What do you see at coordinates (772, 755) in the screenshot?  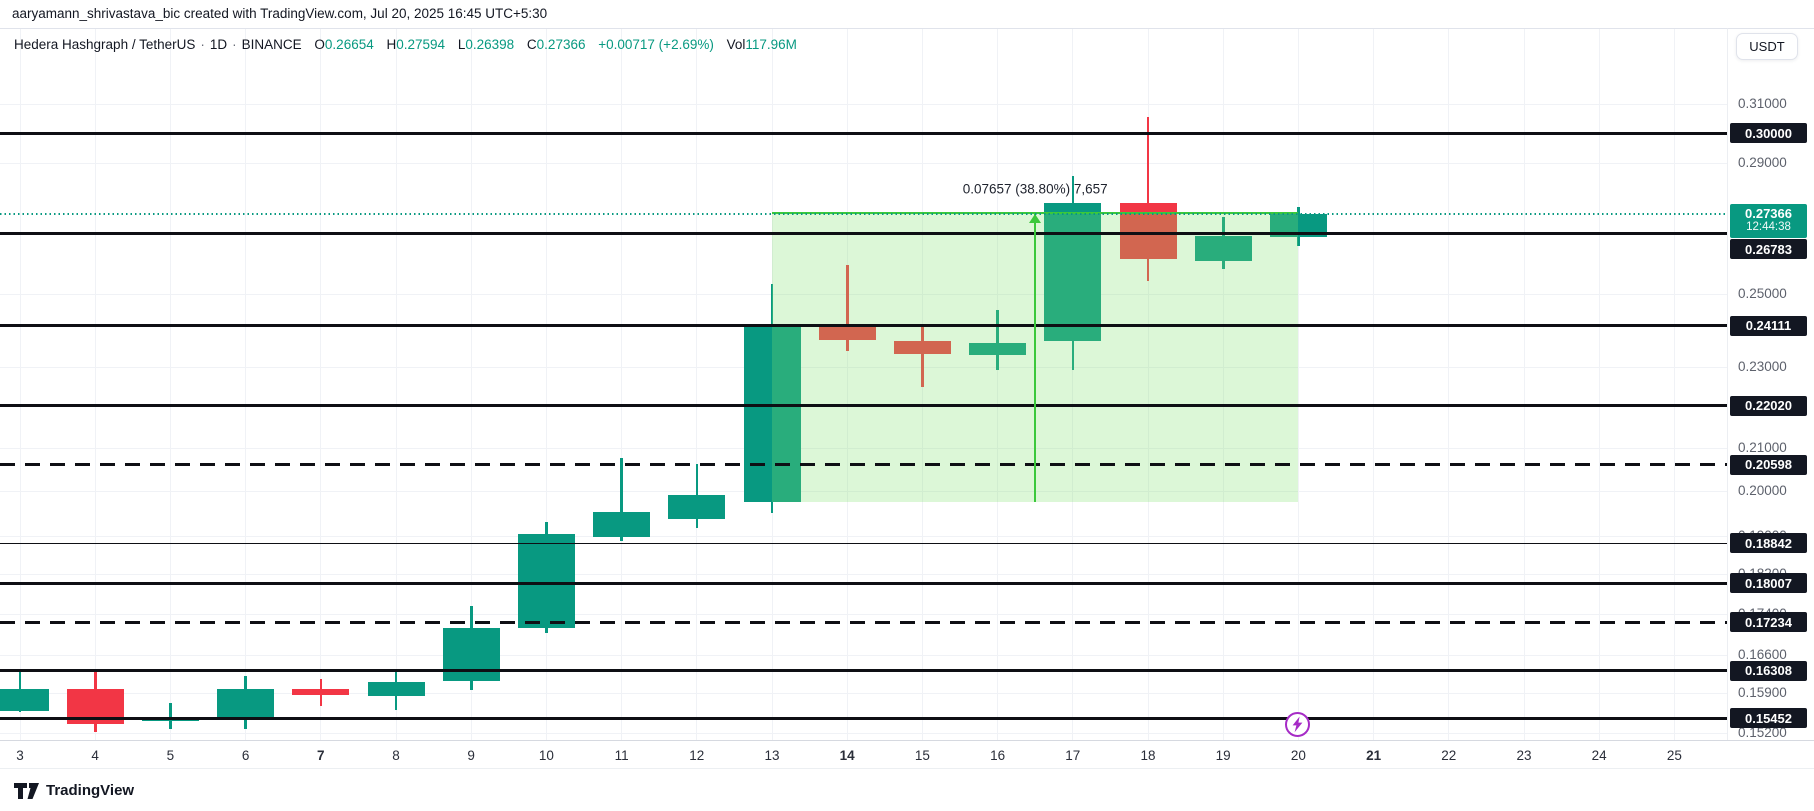 I see `time-axis-label: 13` at bounding box center [772, 755].